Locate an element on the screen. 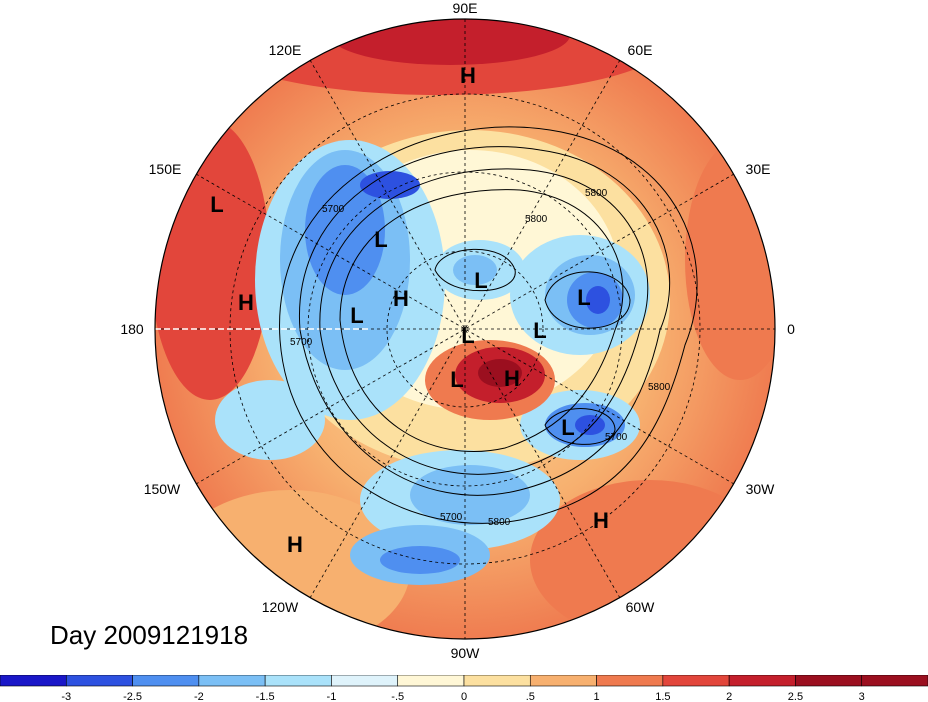 Image resolution: width=928 pixels, height=702 pixels. lon-label: 150W is located at coordinates (162, 489).